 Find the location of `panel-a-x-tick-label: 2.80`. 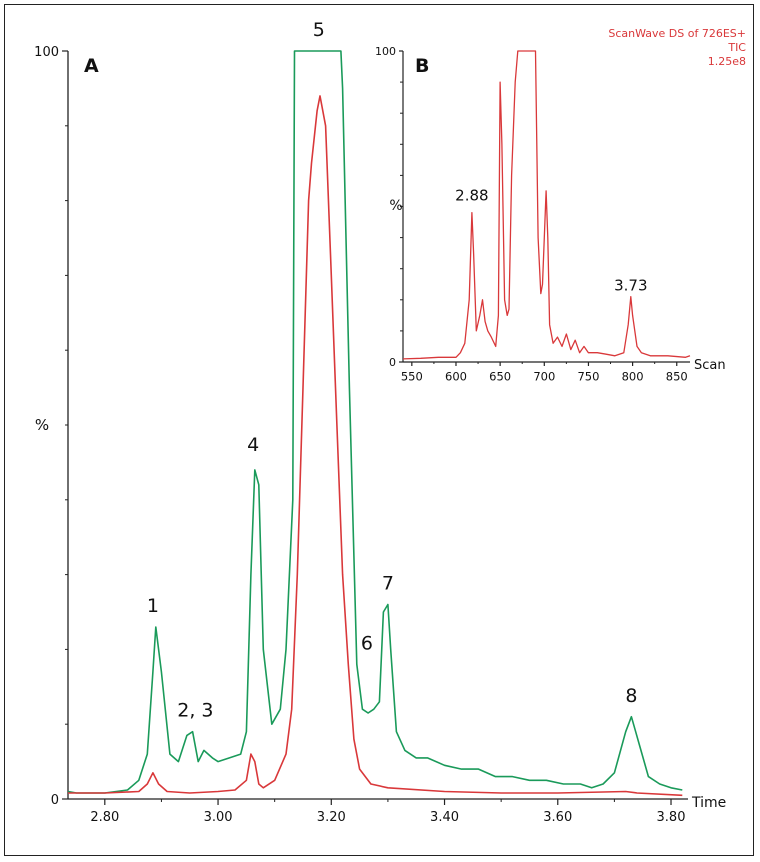

panel-a-x-tick-label: 2.80 is located at coordinates (104, 817).